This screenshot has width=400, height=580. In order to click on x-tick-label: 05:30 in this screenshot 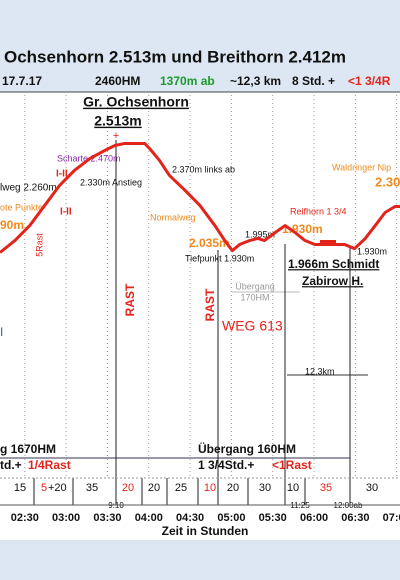, I will do `click(273, 518)`.